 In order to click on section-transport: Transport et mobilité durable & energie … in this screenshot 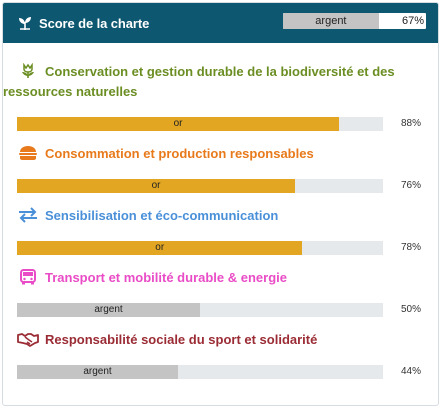, I will do `click(222, 292)`.